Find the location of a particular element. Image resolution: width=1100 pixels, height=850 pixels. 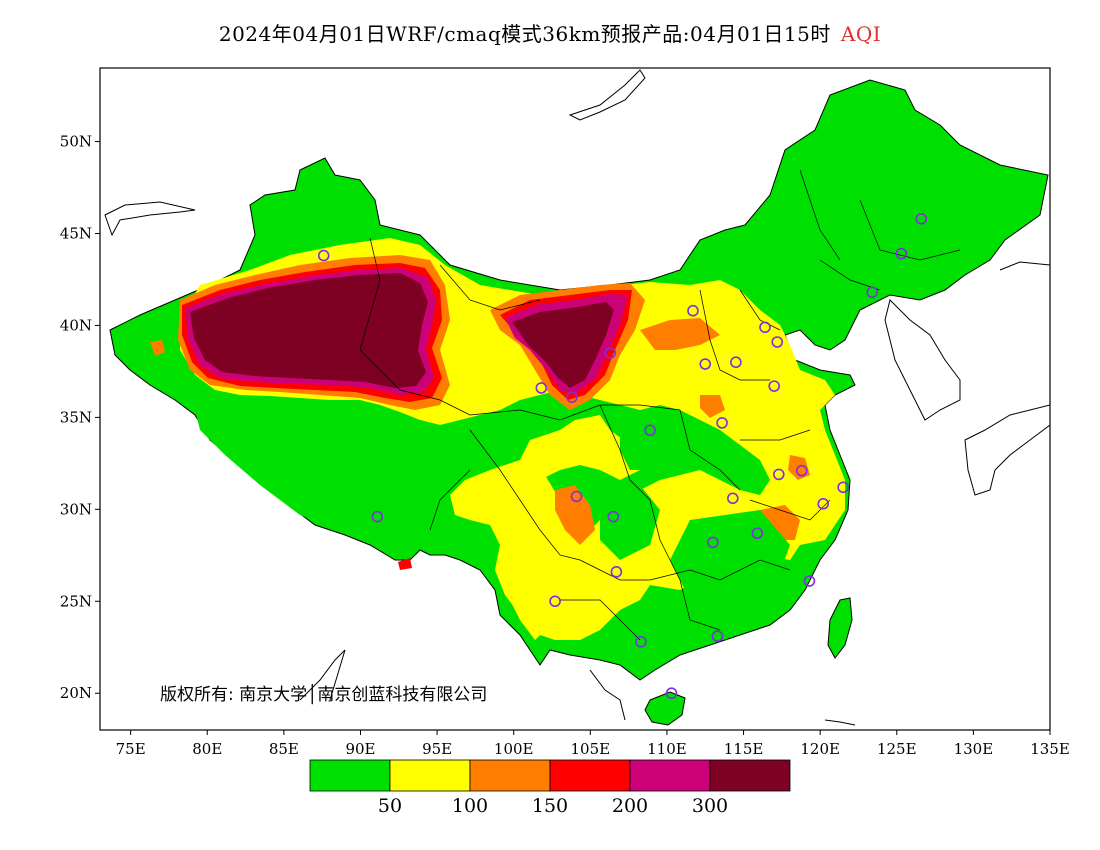

aqi-band-maroon-east is located at coordinates (563, 345).